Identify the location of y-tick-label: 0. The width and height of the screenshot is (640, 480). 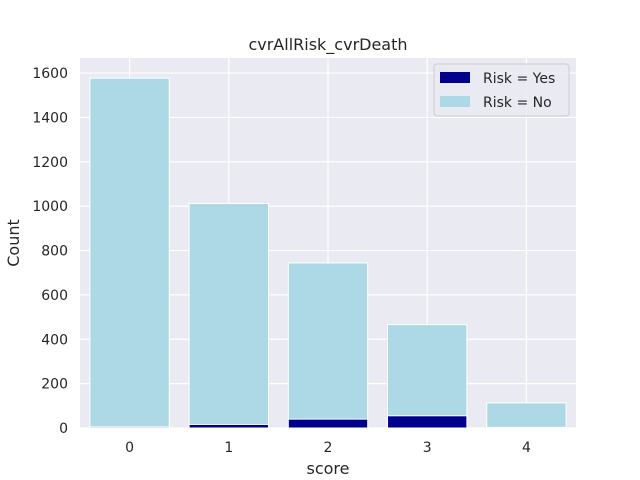
(63, 429).